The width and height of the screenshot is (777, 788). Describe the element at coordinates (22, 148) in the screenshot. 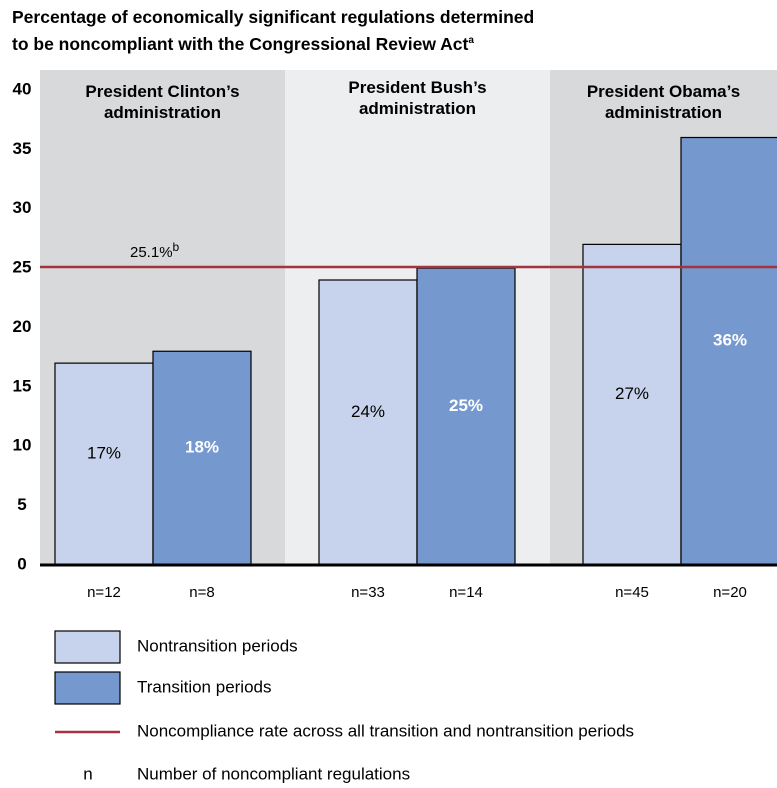

I see `y-tick-label: 35` at that location.